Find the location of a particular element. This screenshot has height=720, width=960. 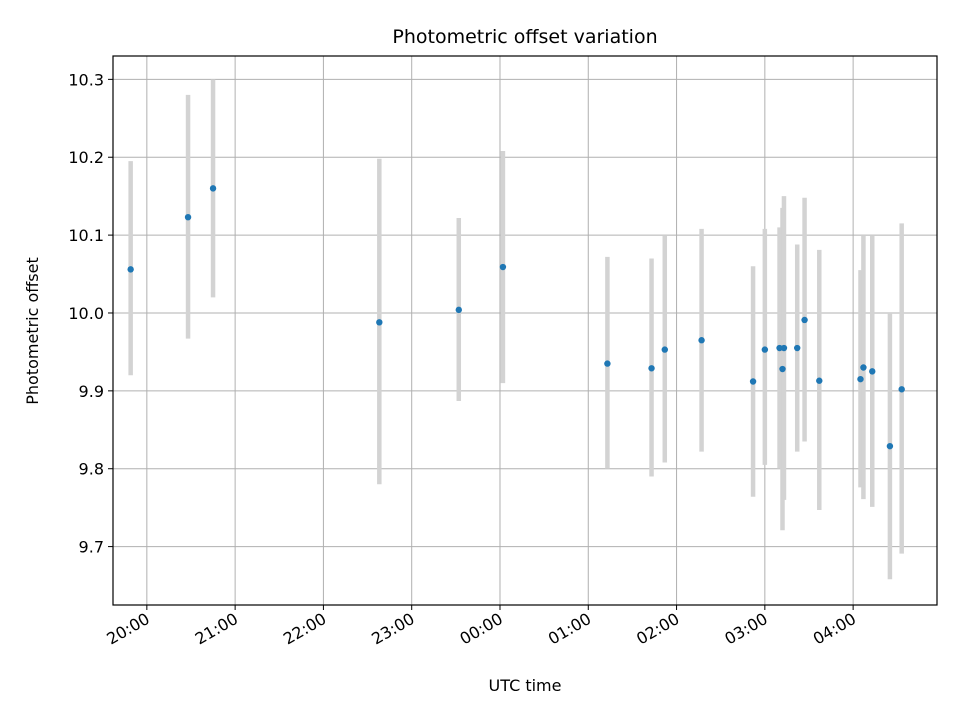

y-axis-label: Photometric offset is located at coordinates (32, 331).